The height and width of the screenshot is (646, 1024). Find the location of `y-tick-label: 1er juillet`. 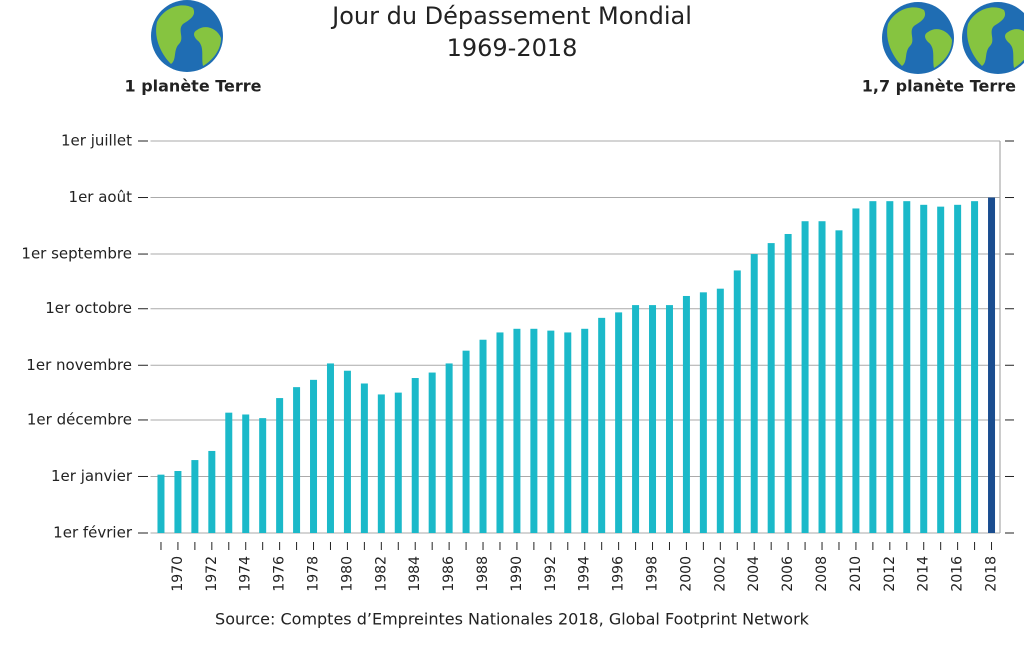

y-tick-label: 1er juillet is located at coordinates (96, 141).